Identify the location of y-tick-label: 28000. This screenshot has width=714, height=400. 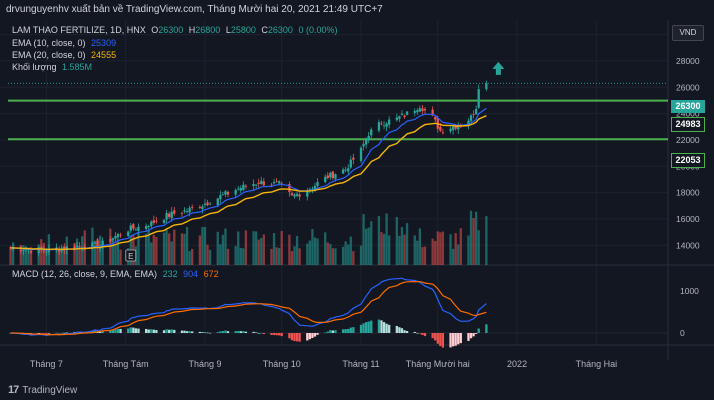
(688, 61).